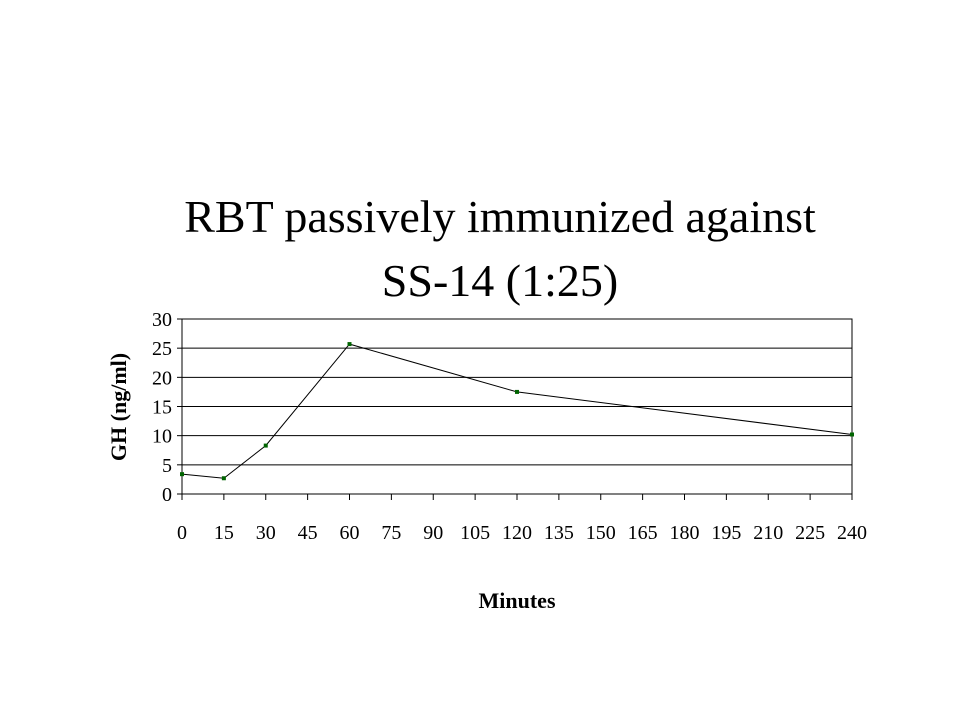 The width and height of the screenshot is (960, 720). What do you see at coordinates (167, 495) in the screenshot?
I see `y-tick-label: 0` at bounding box center [167, 495].